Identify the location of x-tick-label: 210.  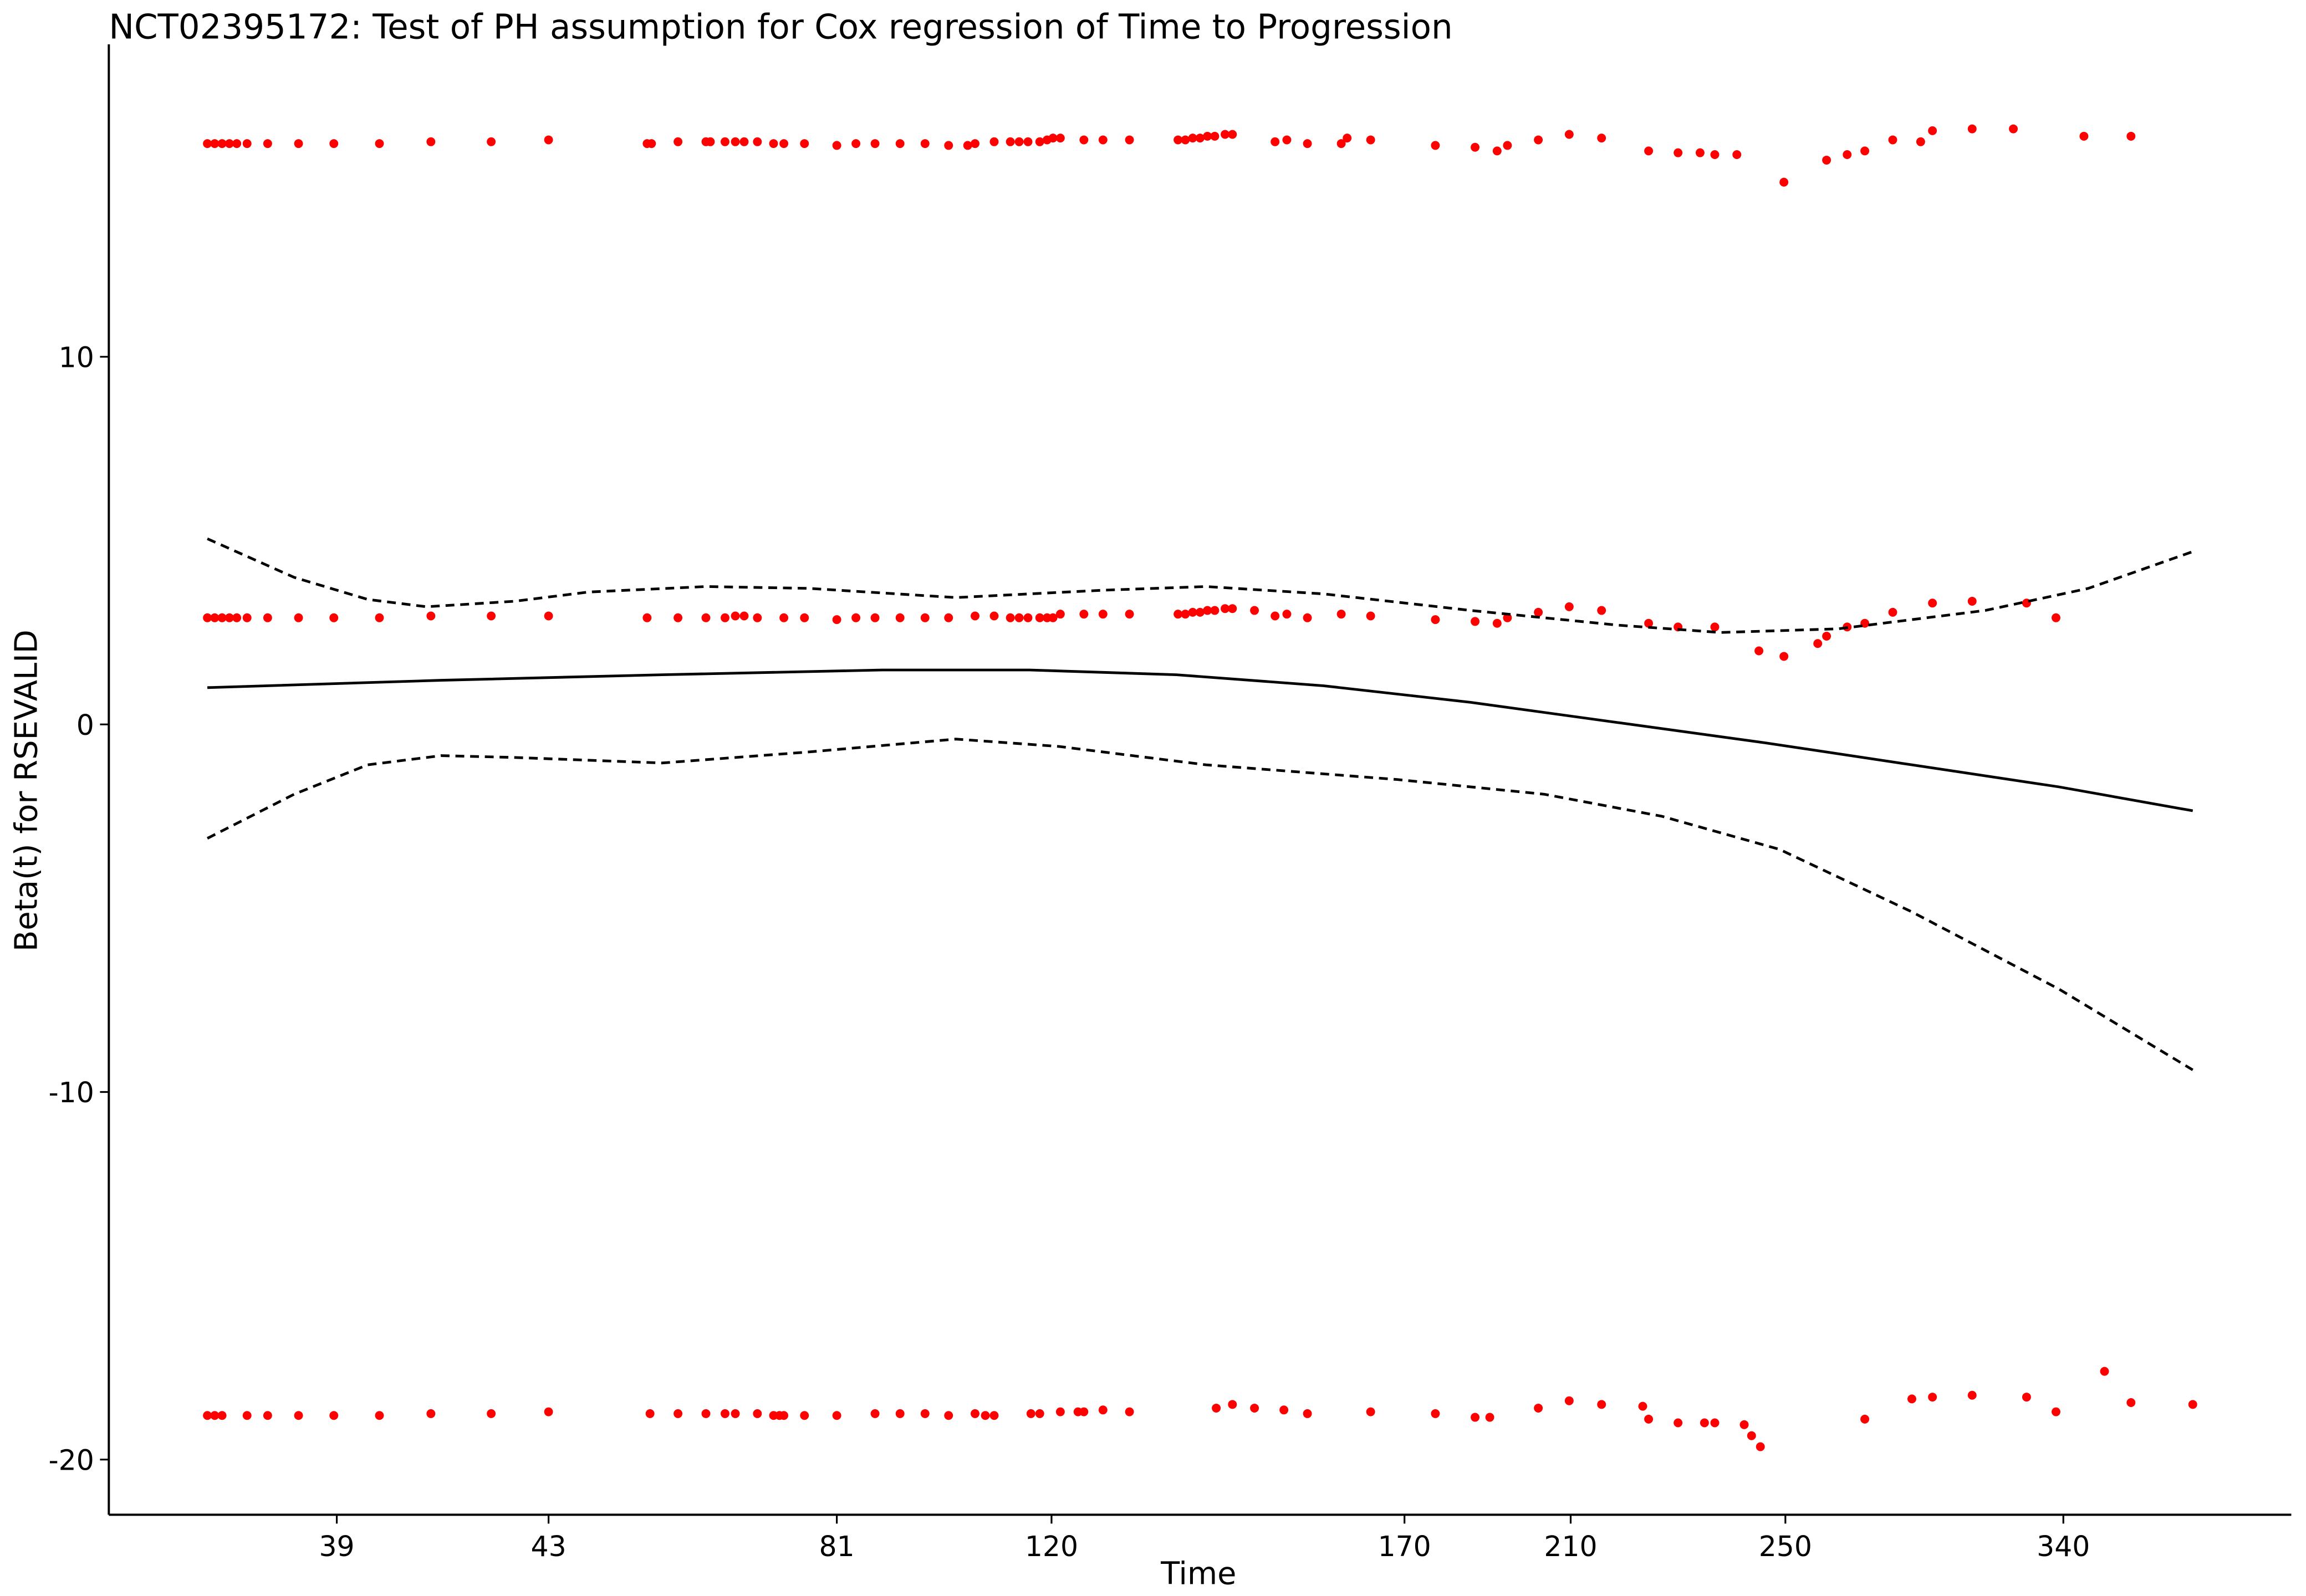
(1570, 1546).